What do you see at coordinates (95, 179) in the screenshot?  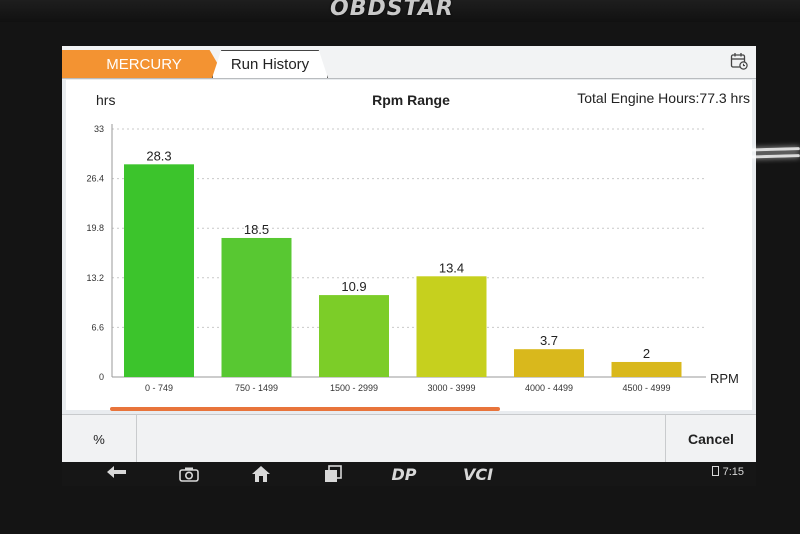 I see `y-tick-label: 26.4` at bounding box center [95, 179].